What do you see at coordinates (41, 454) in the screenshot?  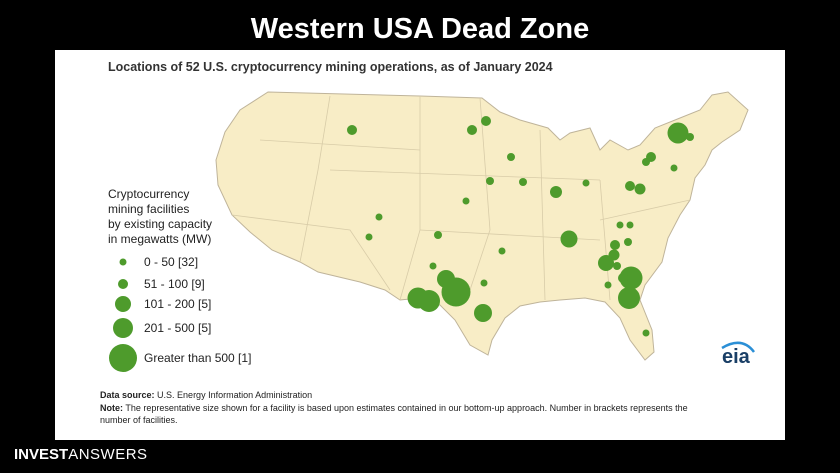 I see `brand-bold: INVEST` at bounding box center [41, 454].